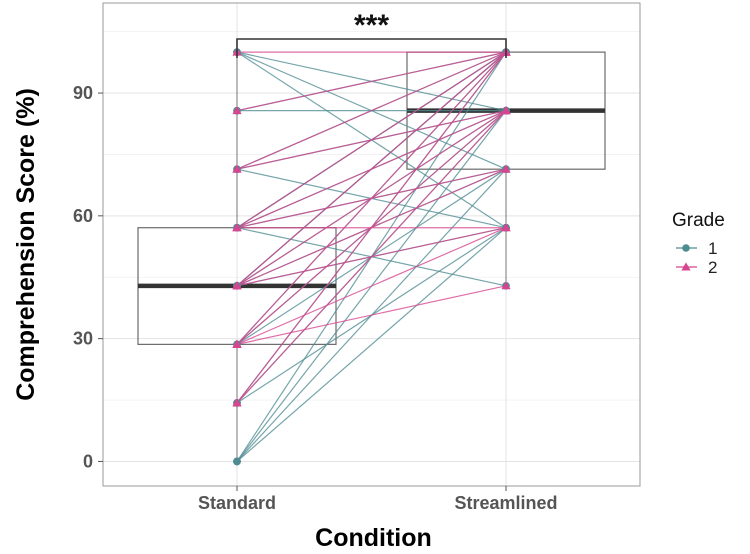 This screenshot has height=554, width=750. What do you see at coordinates (712, 267) in the screenshot?
I see `legend-label: 2` at bounding box center [712, 267].